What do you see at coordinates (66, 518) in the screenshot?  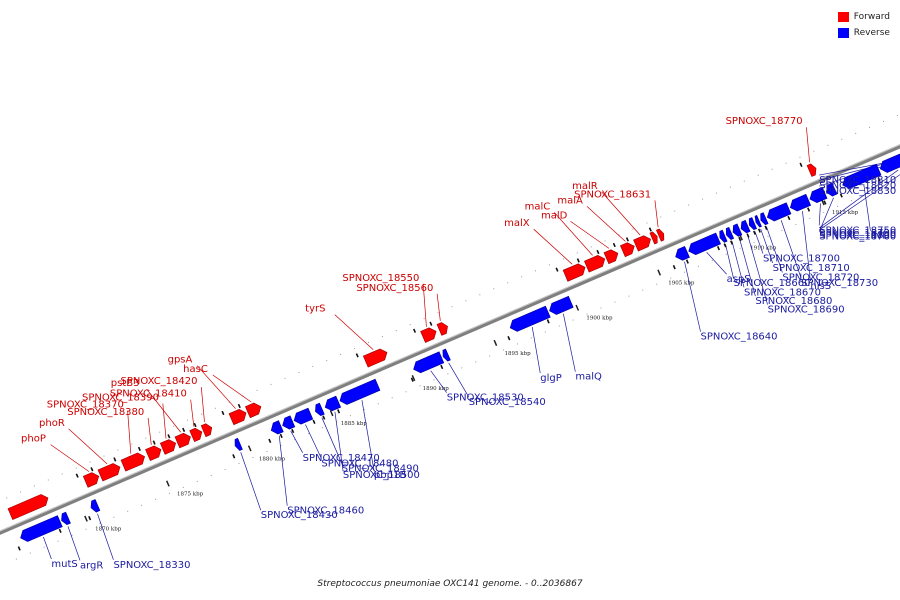 I see `gene-argr` at bounding box center [66, 518].